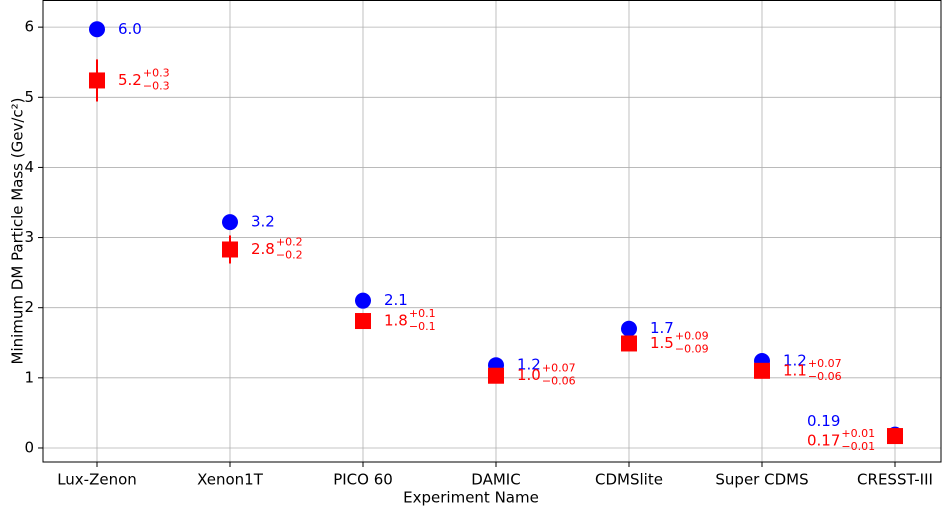 Image resolution: width=942 pixels, height=512 pixels. What do you see at coordinates (263, 222) in the screenshot?
I see `data-label: 3.2` at bounding box center [263, 222].